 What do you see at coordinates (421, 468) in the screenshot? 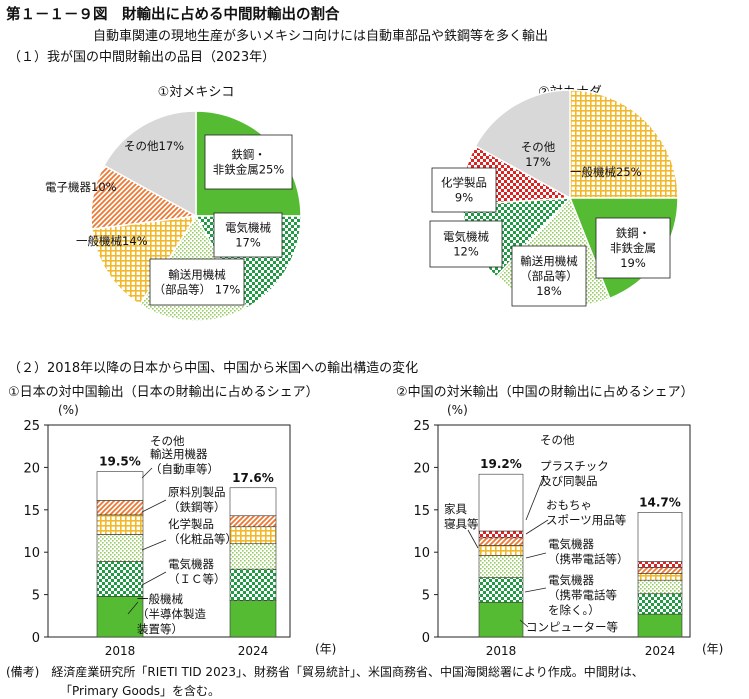
I see `bar-2-ytick-label: 20` at bounding box center [421, 468].